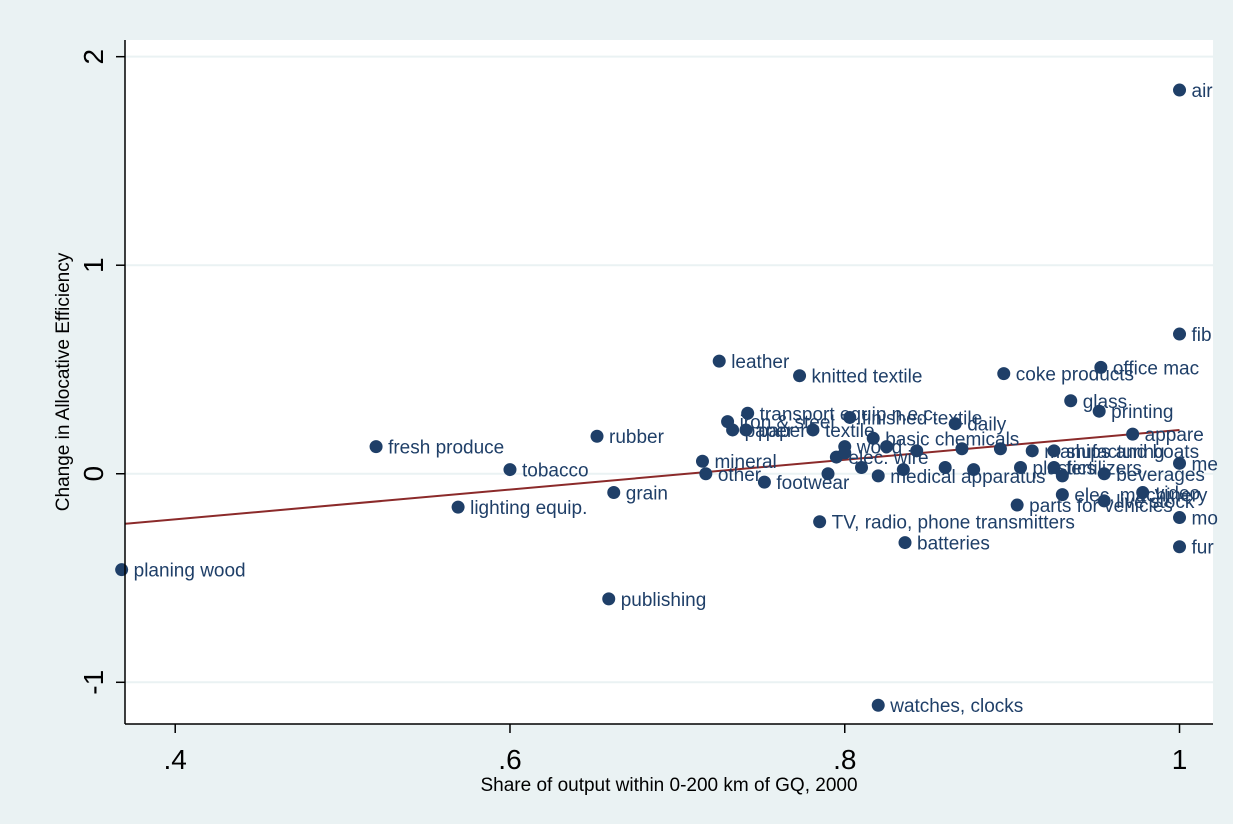  I want to click on point-label-40: footwear, so click(813, 483).